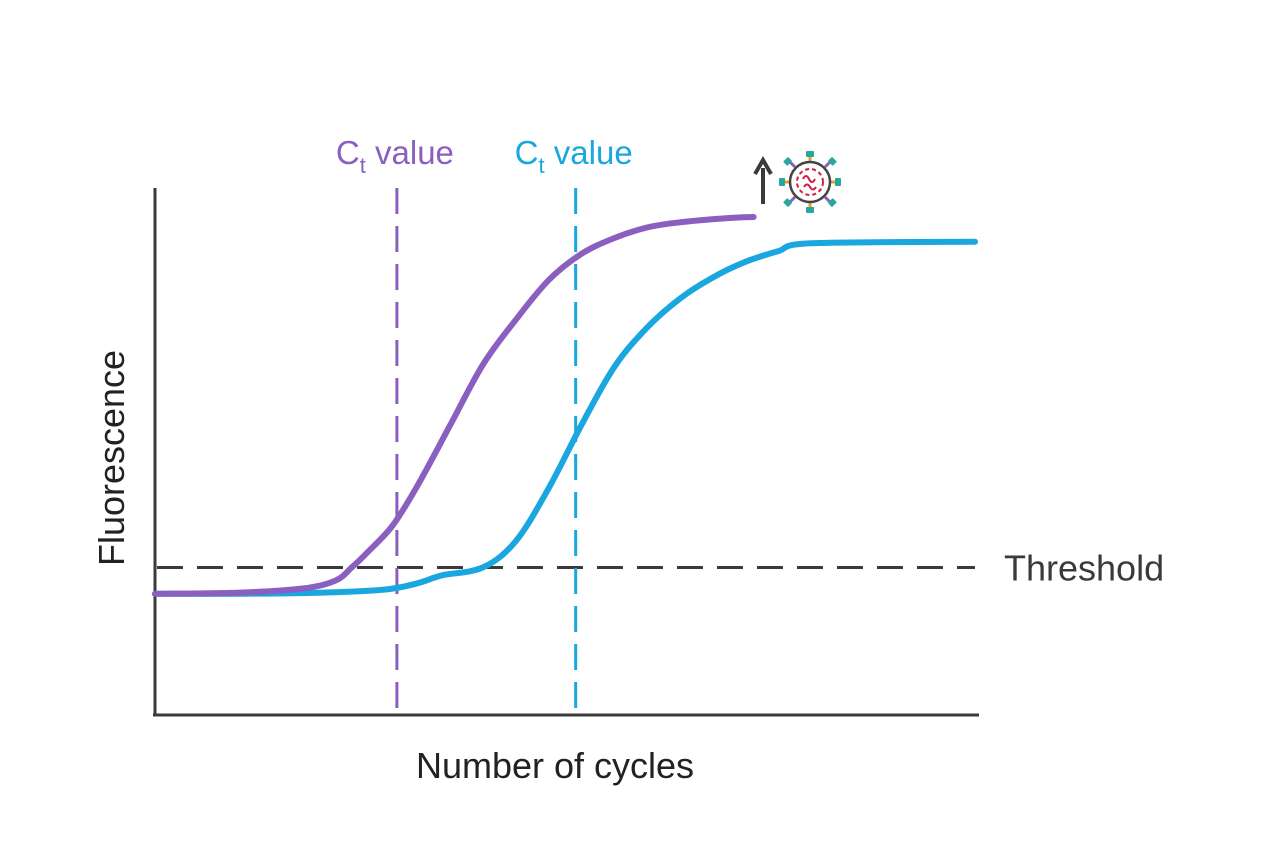  Describe the element at coordinates (574, 156) in the screenshot. I see `ct-label-low-viral-load: Ct value` at that location.